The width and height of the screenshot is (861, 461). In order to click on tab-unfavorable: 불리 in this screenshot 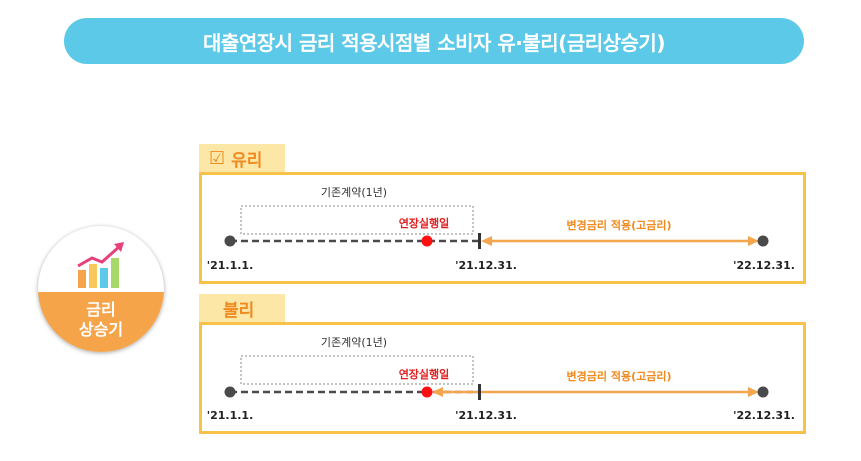, I will do `click(242, 308)`.